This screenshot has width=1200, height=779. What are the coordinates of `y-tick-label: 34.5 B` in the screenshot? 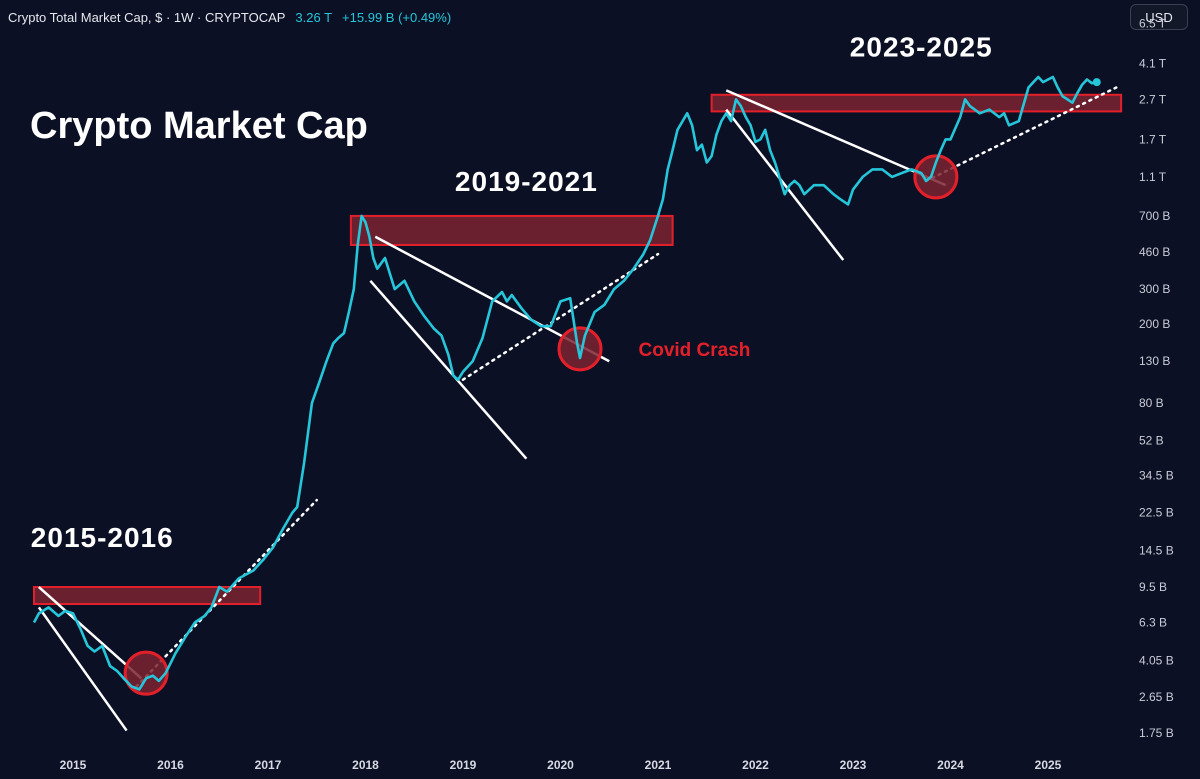 It's located at (1156, 476).